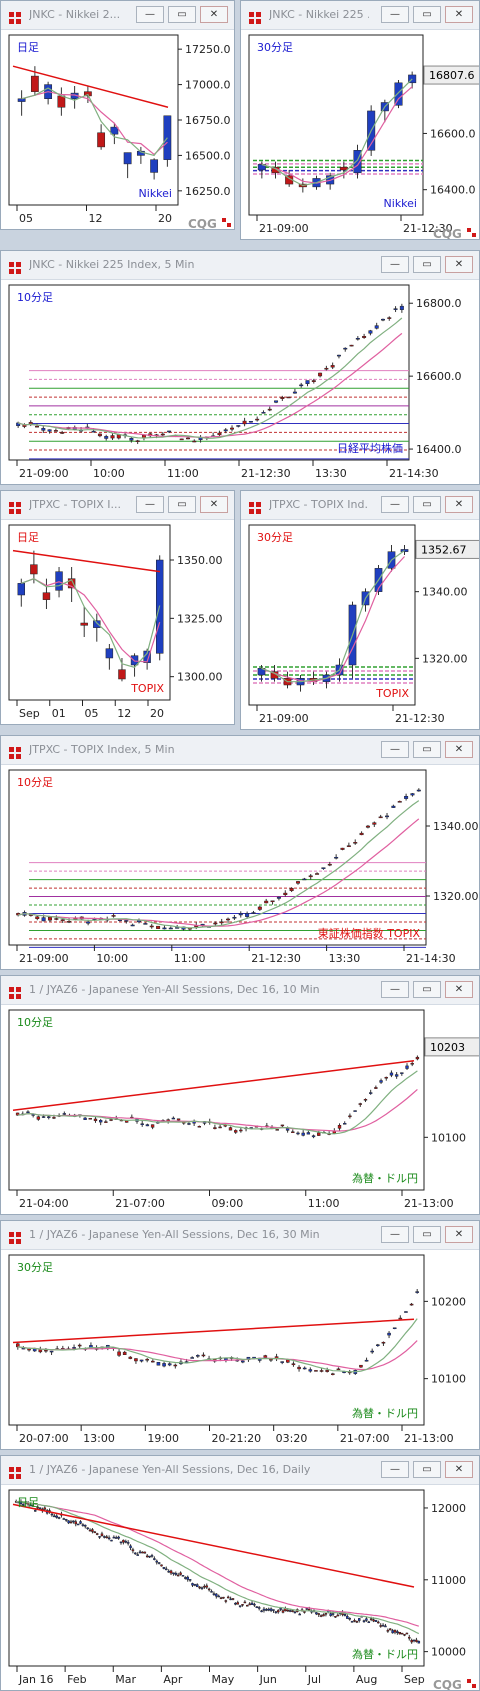  What do you see at coordinates (208, 191) in the screenshot?
I see `y-tick-label: 16250.0` at bounding box center [208, 191].